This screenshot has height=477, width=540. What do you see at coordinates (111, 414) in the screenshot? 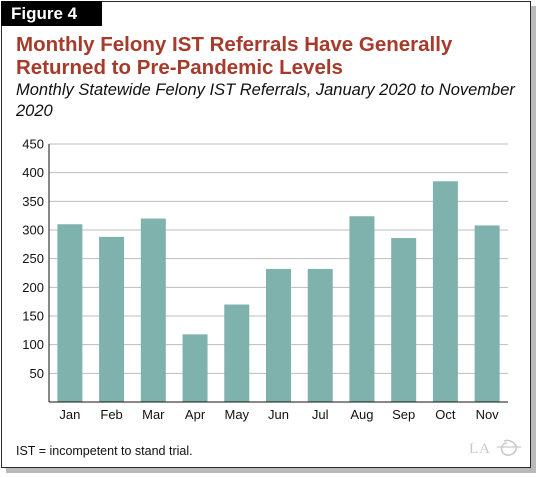
I see `x-tick-label: Feb` at bounding box center [111, 414].